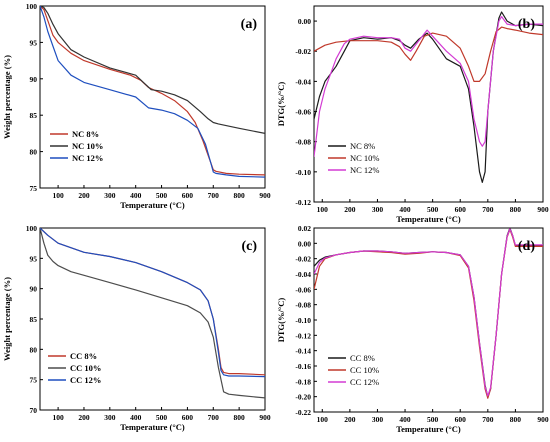  What do you see at coordinates (428, 86) in the screenshot?
I see `series-line-nc-12-` at bounding box center [428, 86].